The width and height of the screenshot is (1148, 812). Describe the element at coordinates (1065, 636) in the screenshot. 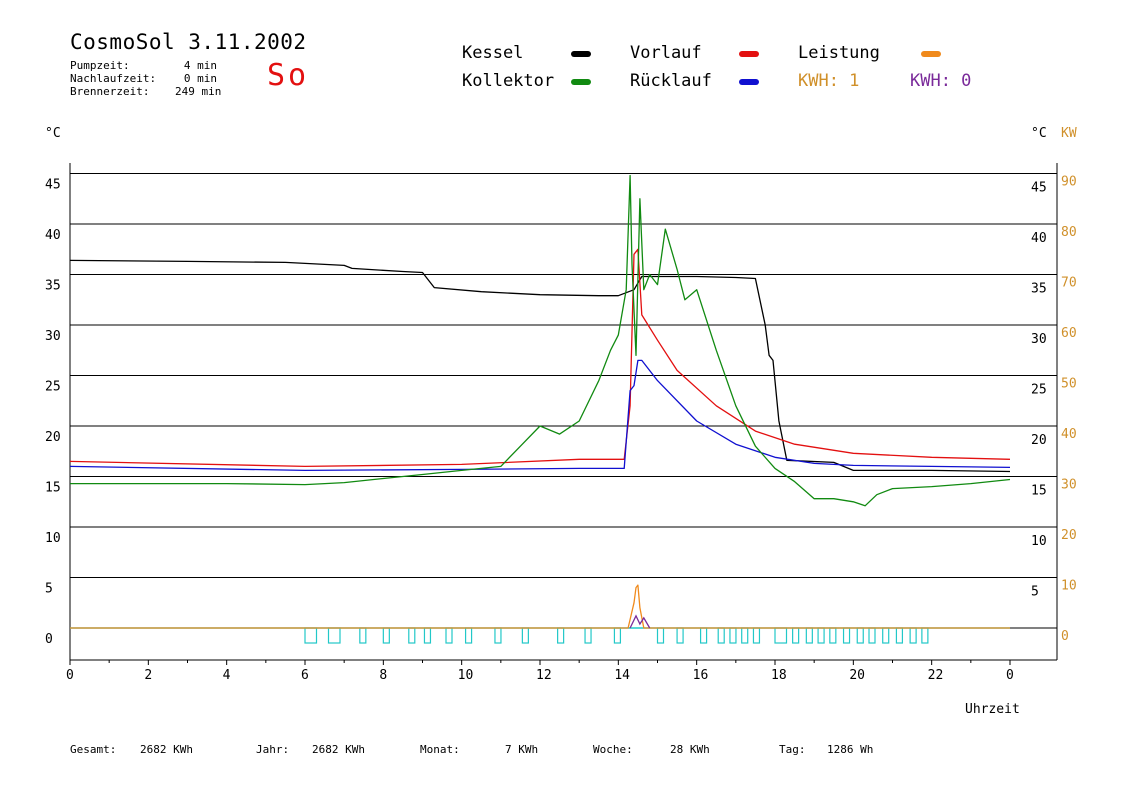

I see `y2-tick-label: 0` at that location.